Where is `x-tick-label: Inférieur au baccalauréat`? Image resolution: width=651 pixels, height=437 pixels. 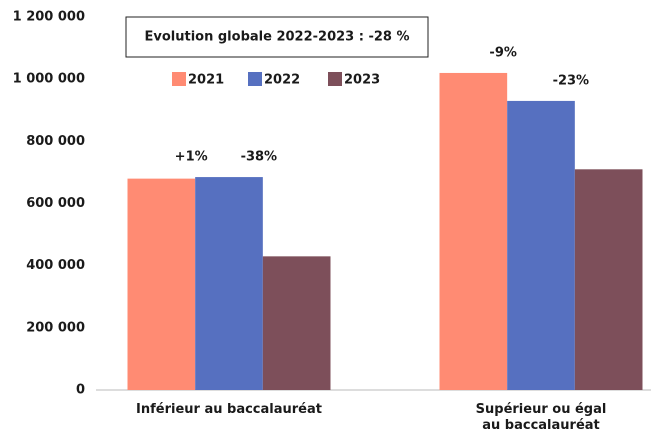 x-tick-label: Inférieur au baccalauréat is located at coordinates (229, 409).